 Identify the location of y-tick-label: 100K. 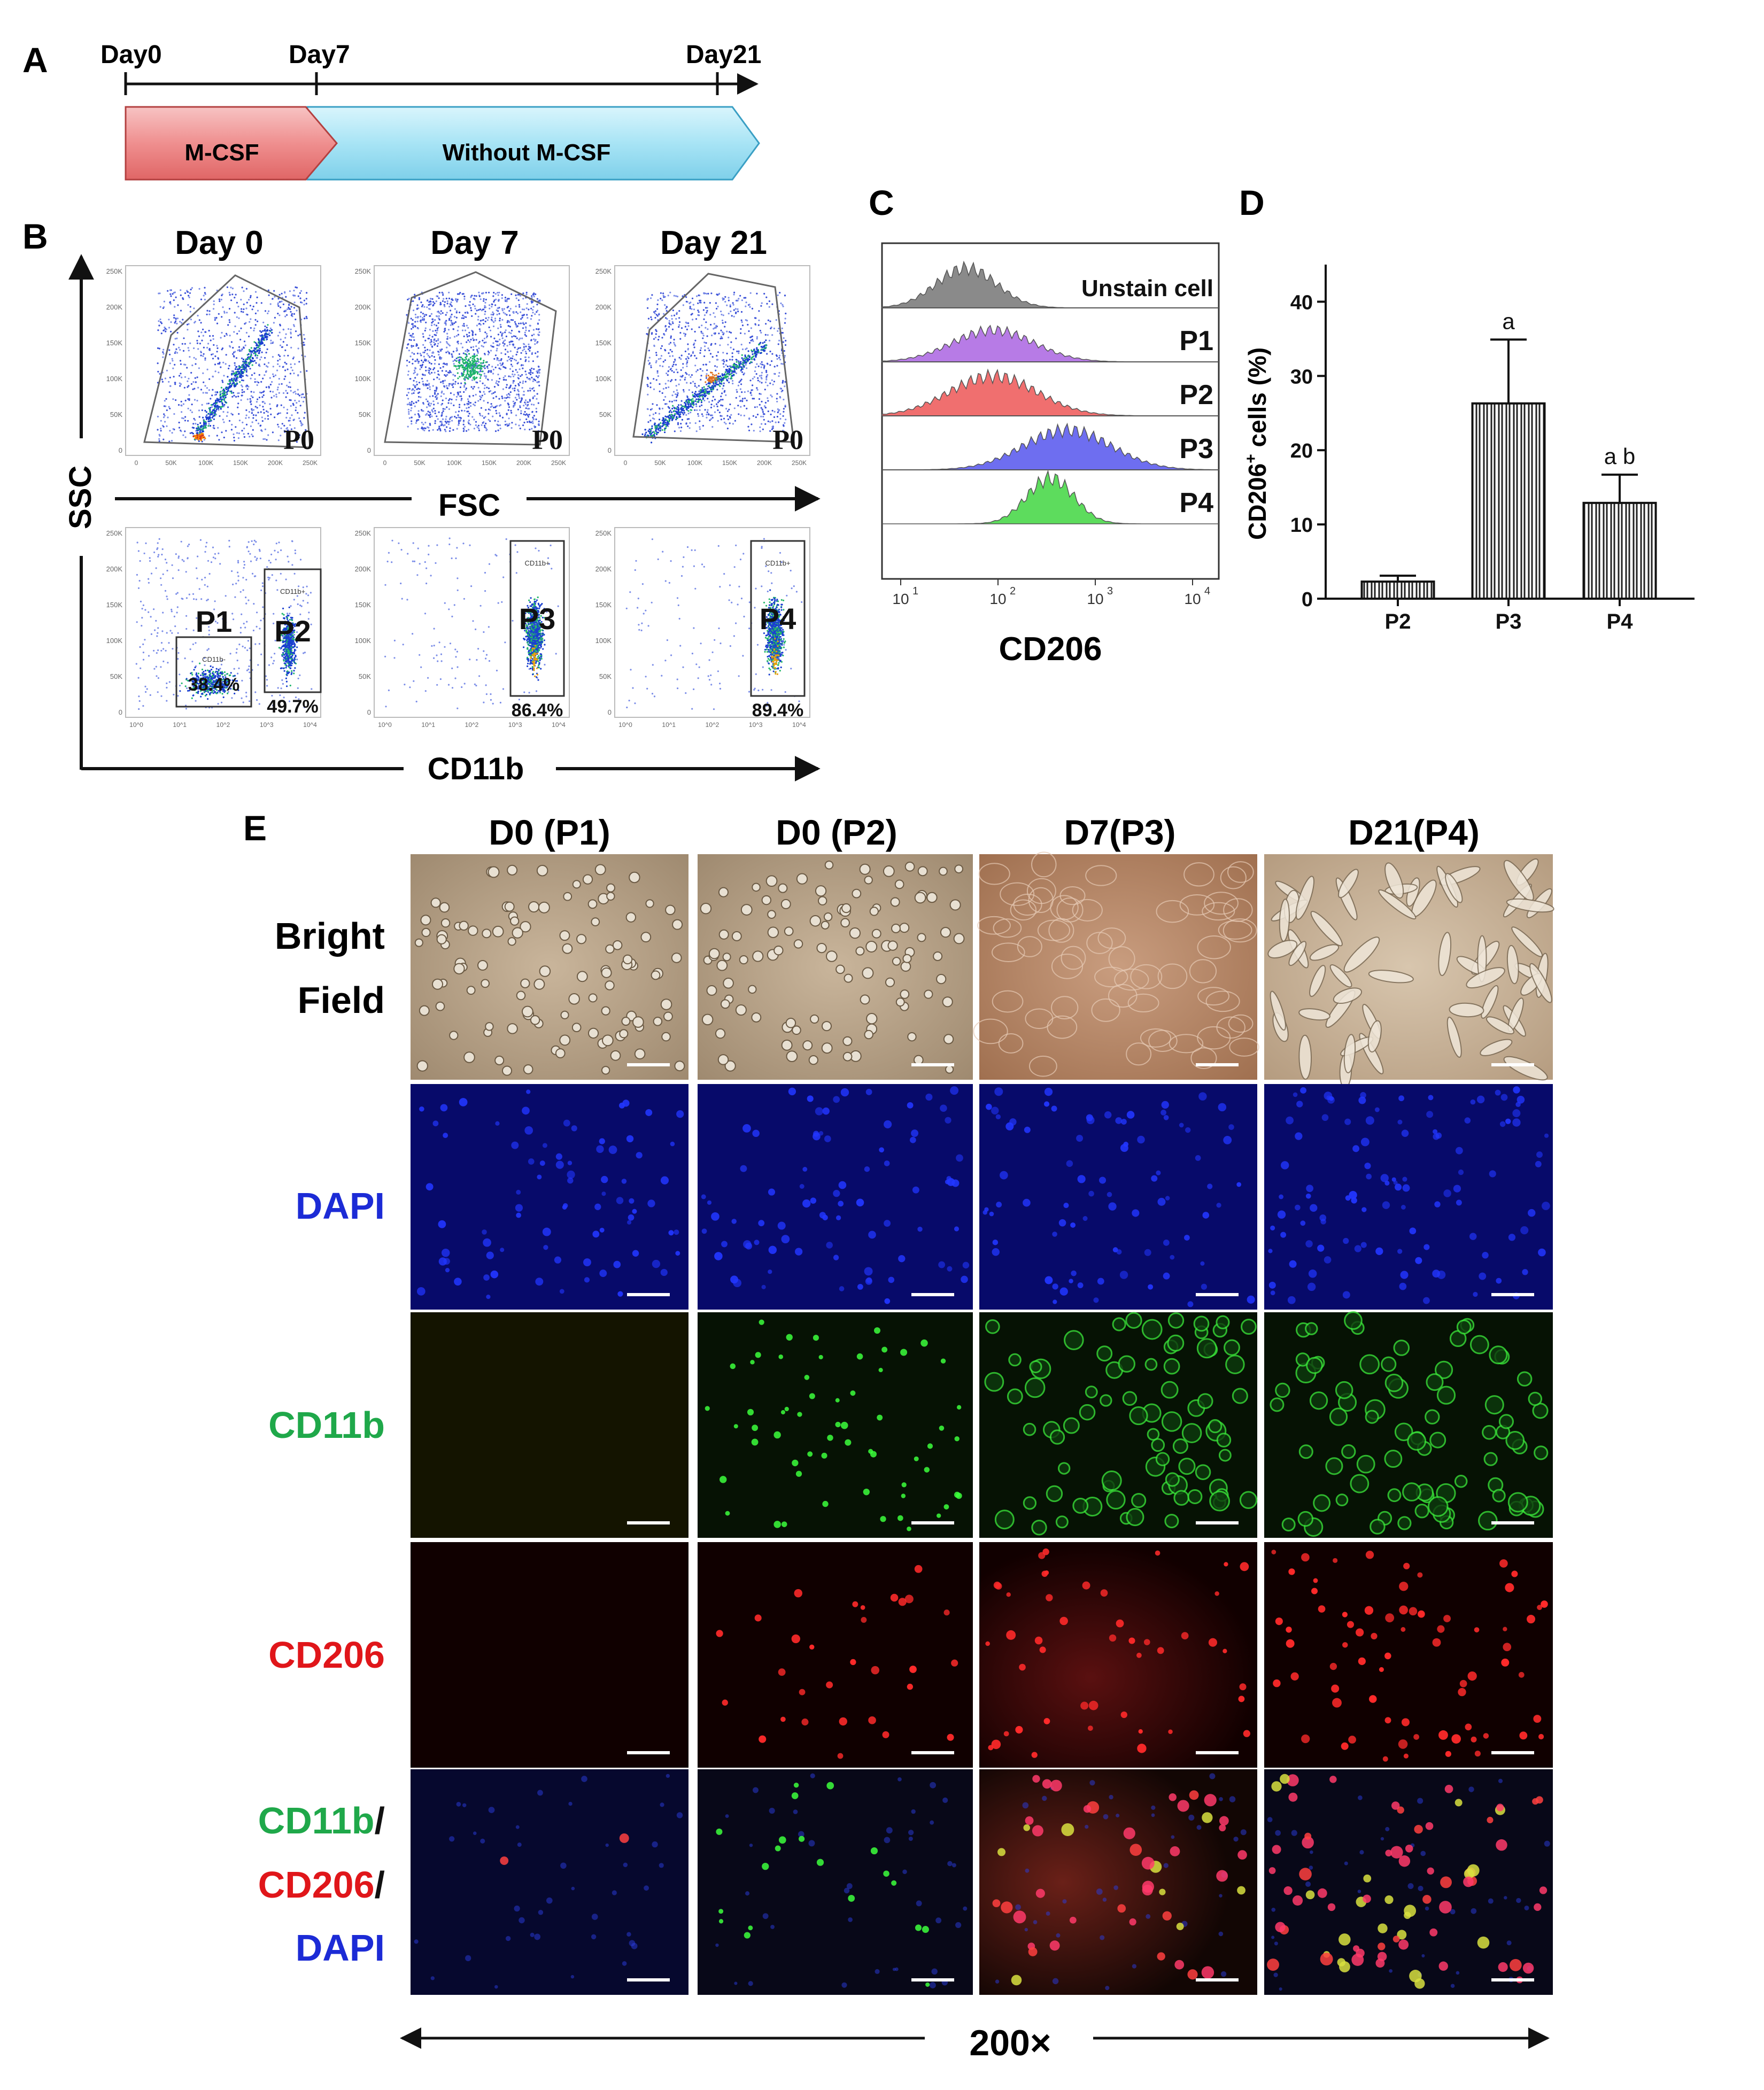
(363, 379).